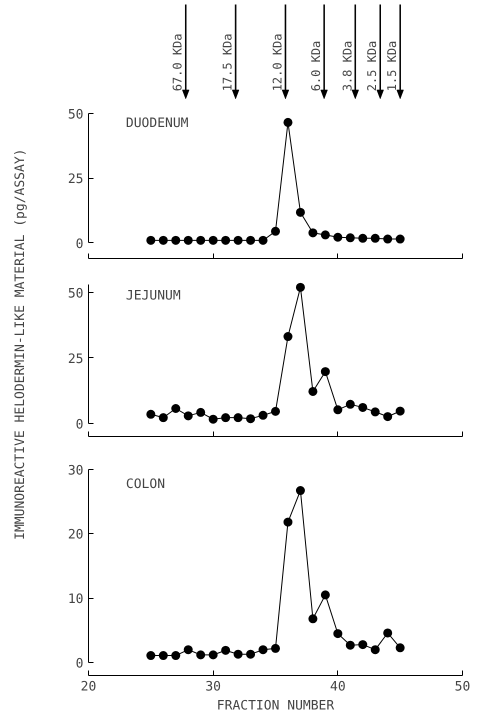 The height and width of the screenshot is (716, 484). What do you see at coordinates (372, 66) in the screenshot?
I see `ref-line-label: 2.5 KDa` at bounding box center [372, 66].